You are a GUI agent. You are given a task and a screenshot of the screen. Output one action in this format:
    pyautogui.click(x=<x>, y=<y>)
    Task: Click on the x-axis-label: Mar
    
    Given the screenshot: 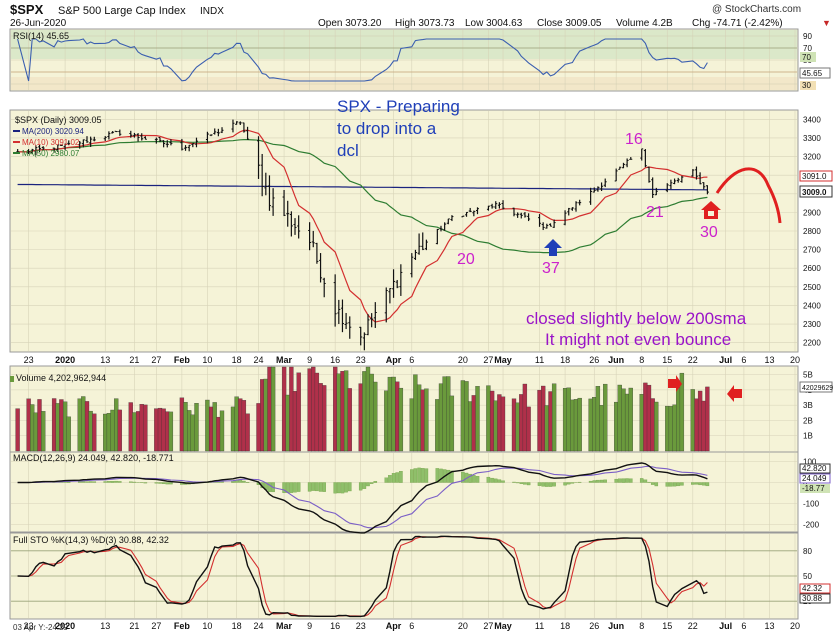 What is the action you would take?
    pyautogui.click(x=284, y=360)
    